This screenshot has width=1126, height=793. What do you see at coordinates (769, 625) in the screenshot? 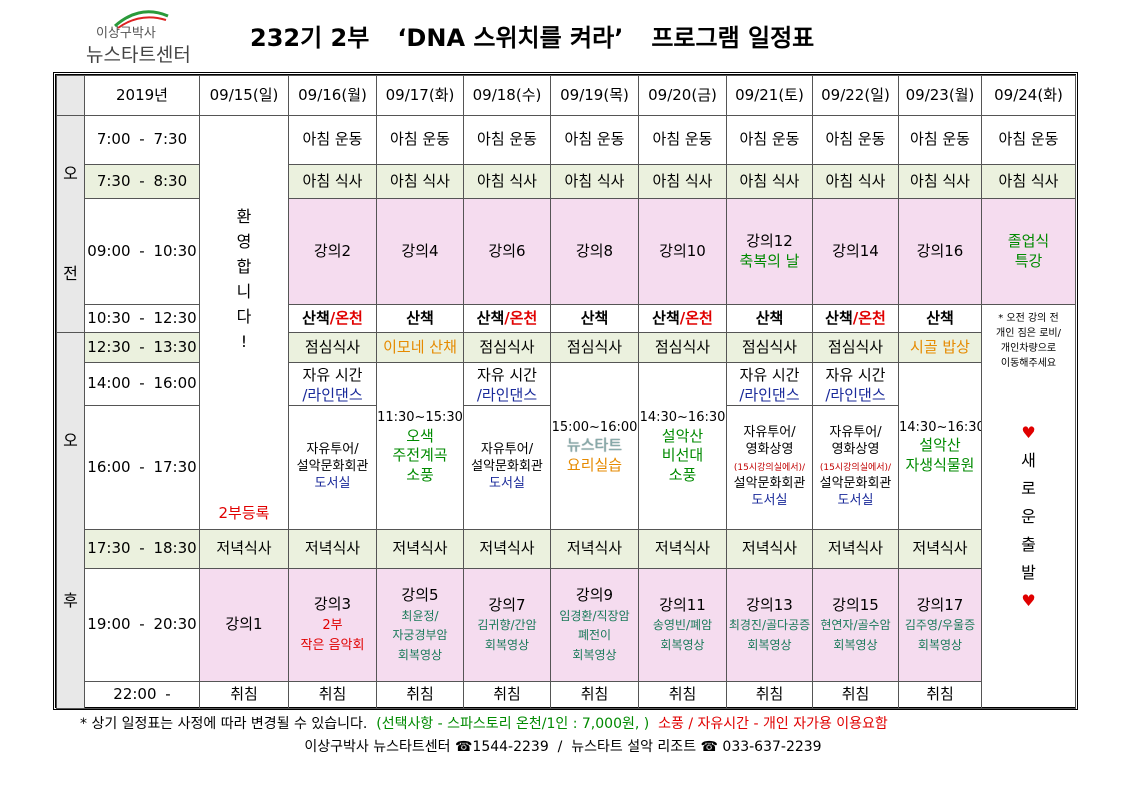
I see `cell-text: 최경진/골다공증` at bounding box center [769, 625].